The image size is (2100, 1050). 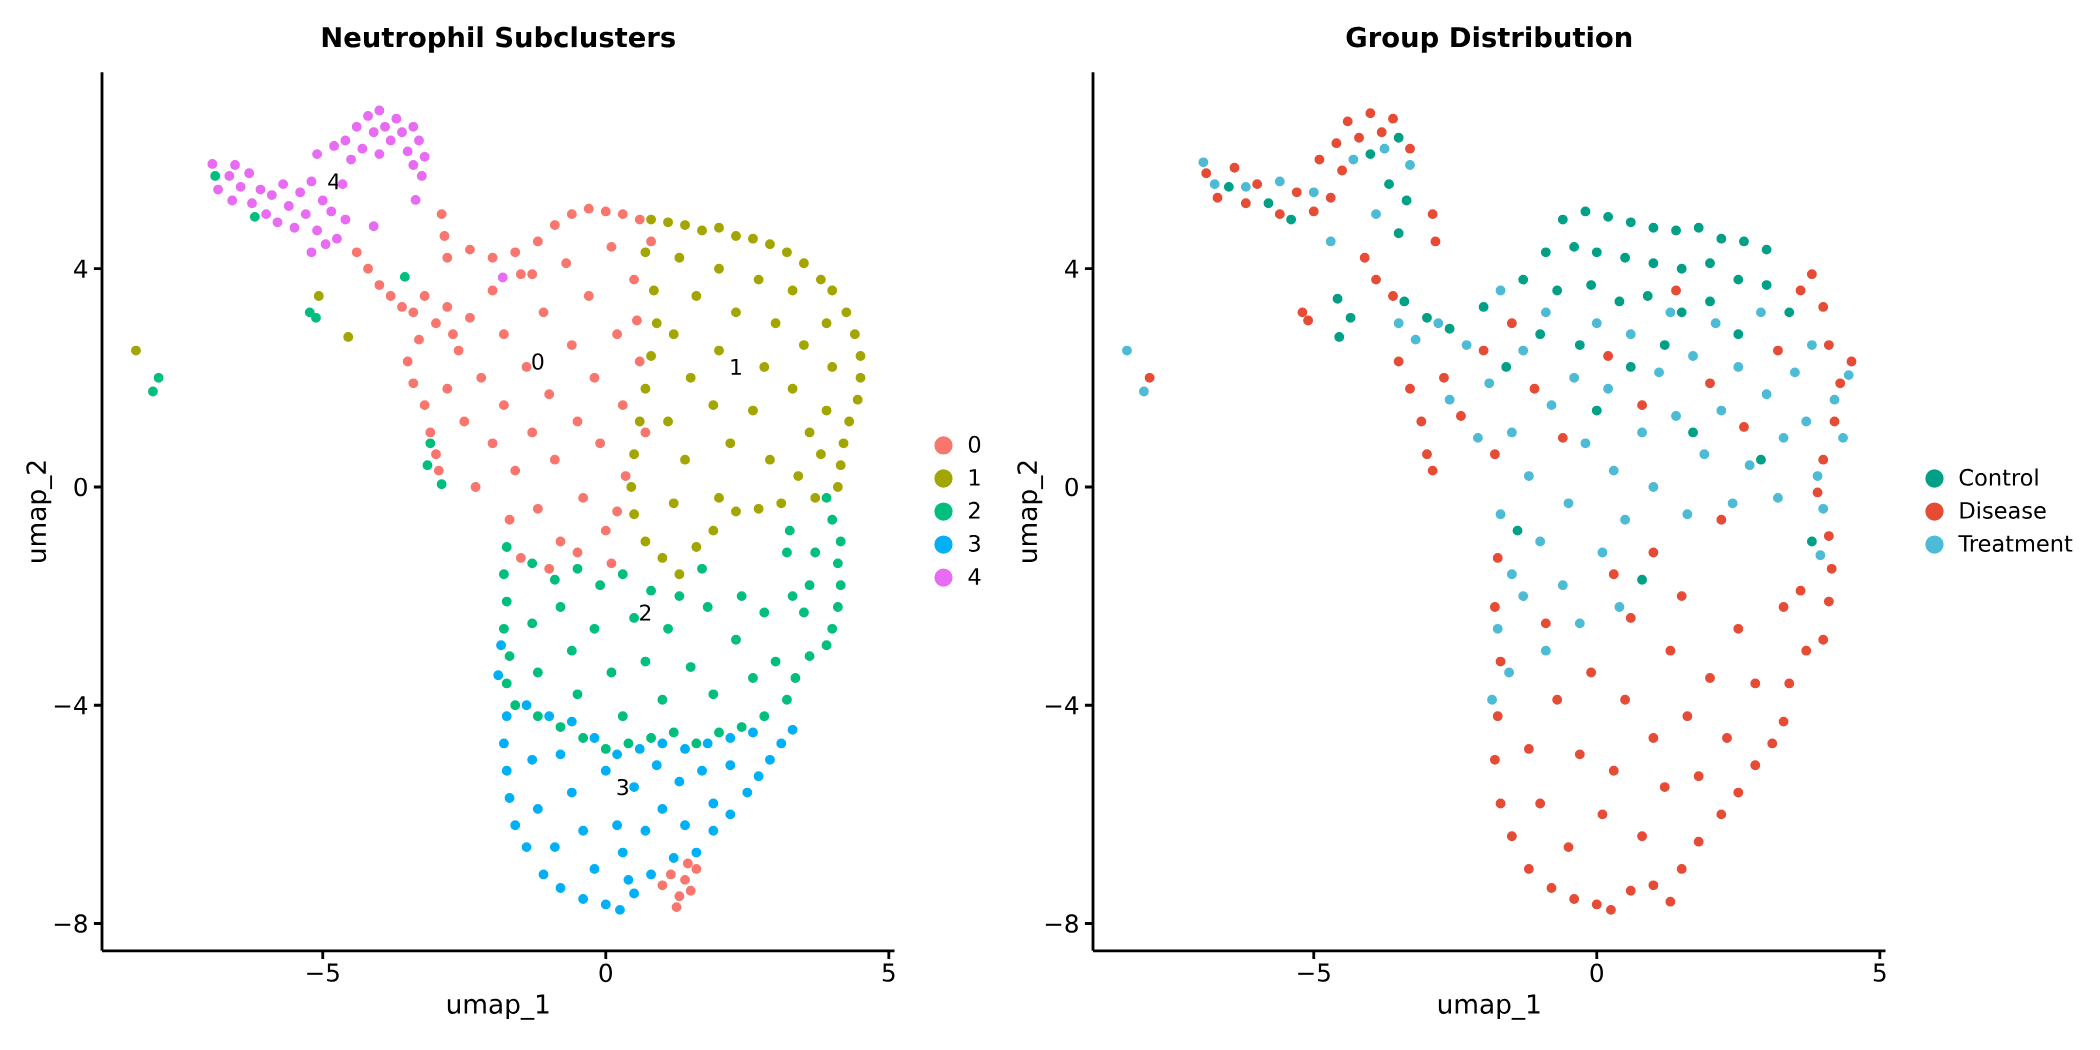 What do you see at coordinates (538, 361) in the screenshot?
I see `annotation: 0` at bounding box center [538, 361].